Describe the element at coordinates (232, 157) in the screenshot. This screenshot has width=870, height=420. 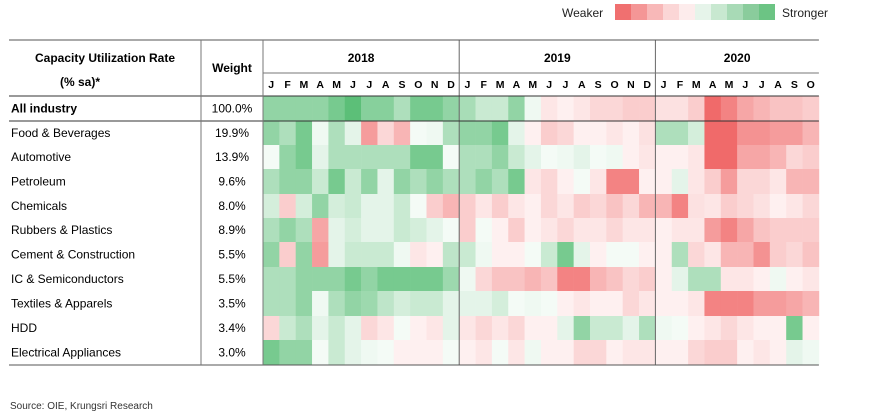
I see `row-weight: 13.9%` at that location.